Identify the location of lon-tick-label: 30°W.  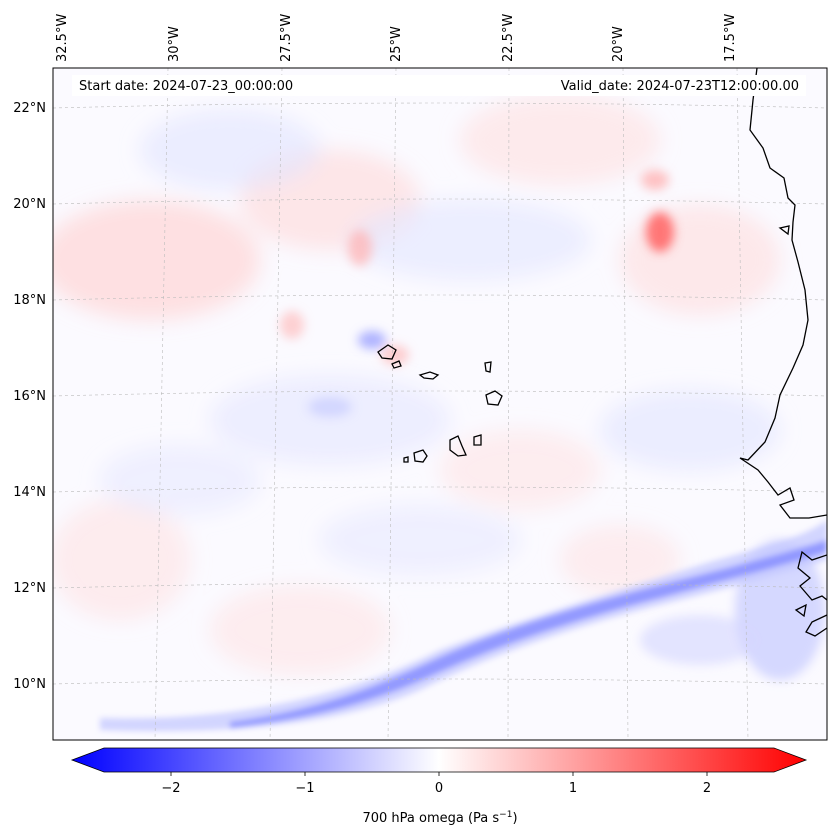
(174, 44).